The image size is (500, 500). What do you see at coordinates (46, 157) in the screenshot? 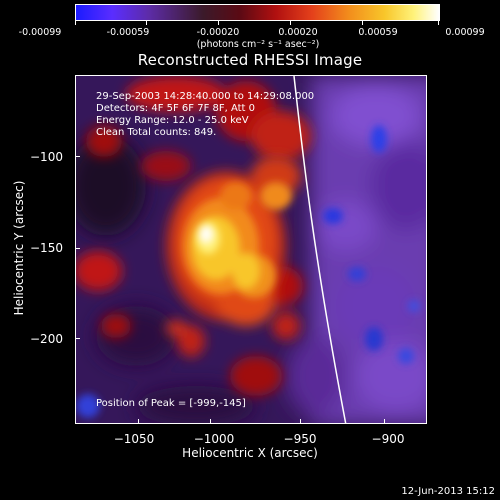
I see `y-tick-label: −100` at bounding box center [46, 157].